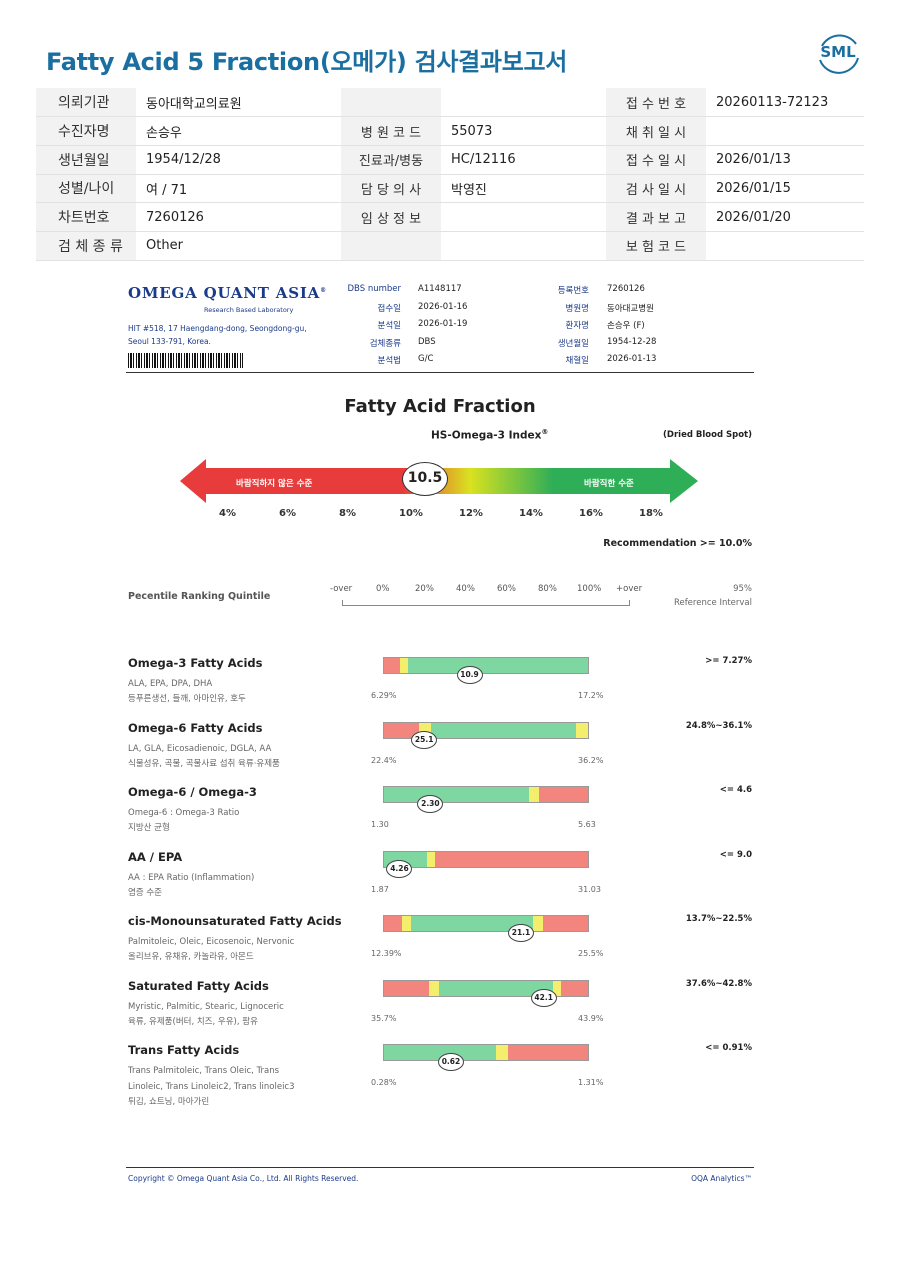 The width and height of the screenshot is (900, 1271). Describe the element at coordinates (443, 324) in the screenshot. I see `meta-value: 2026-01-19` at that location.